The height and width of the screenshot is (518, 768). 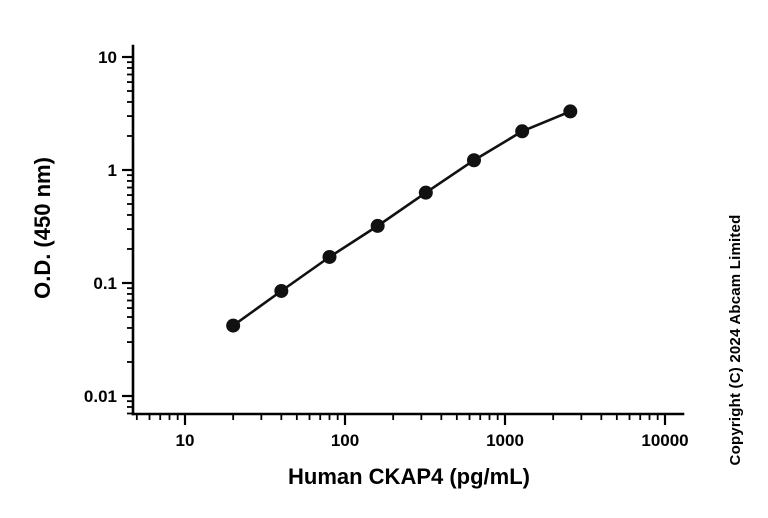 I want to click on x-tick-label: 10, so click(x=185, y=440).